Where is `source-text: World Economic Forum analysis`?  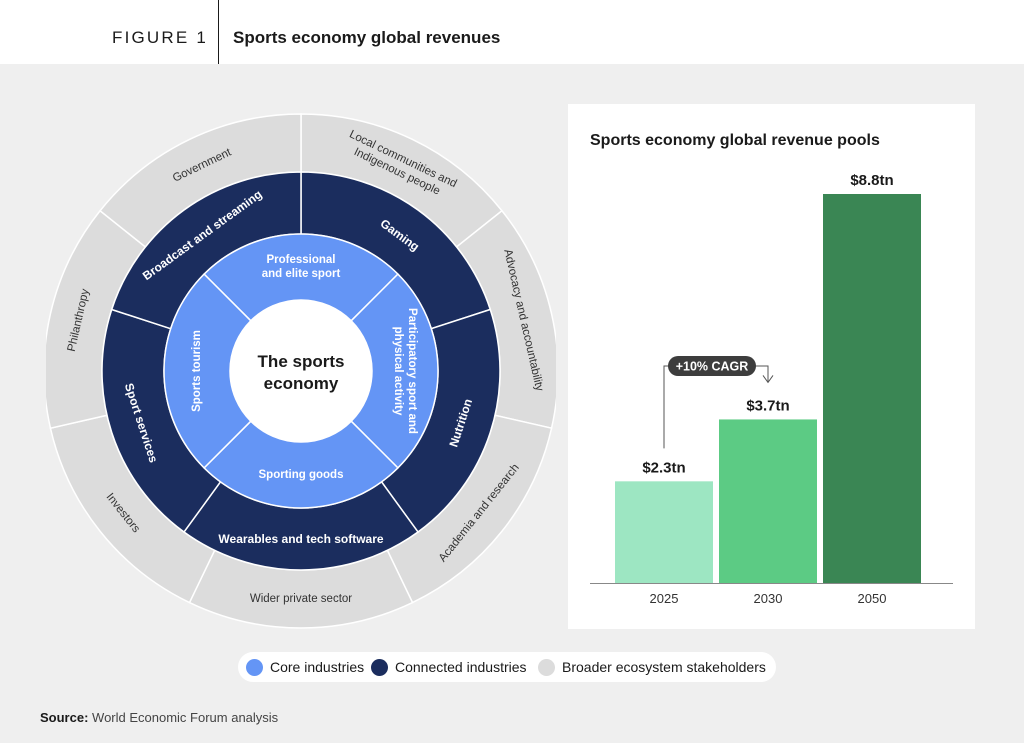
source-text: World Economic Forum analysis is located at coordinates (185, 717).